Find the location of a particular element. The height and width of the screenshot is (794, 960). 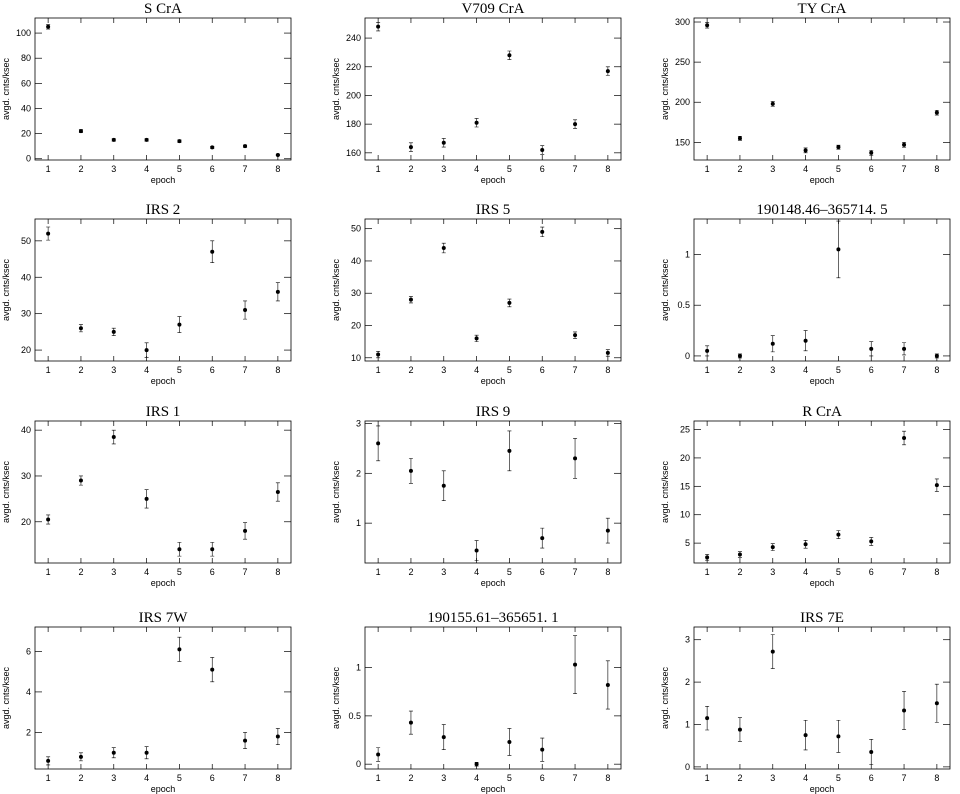

panel-title: IRS 9 is located at coordinates (493, 412).